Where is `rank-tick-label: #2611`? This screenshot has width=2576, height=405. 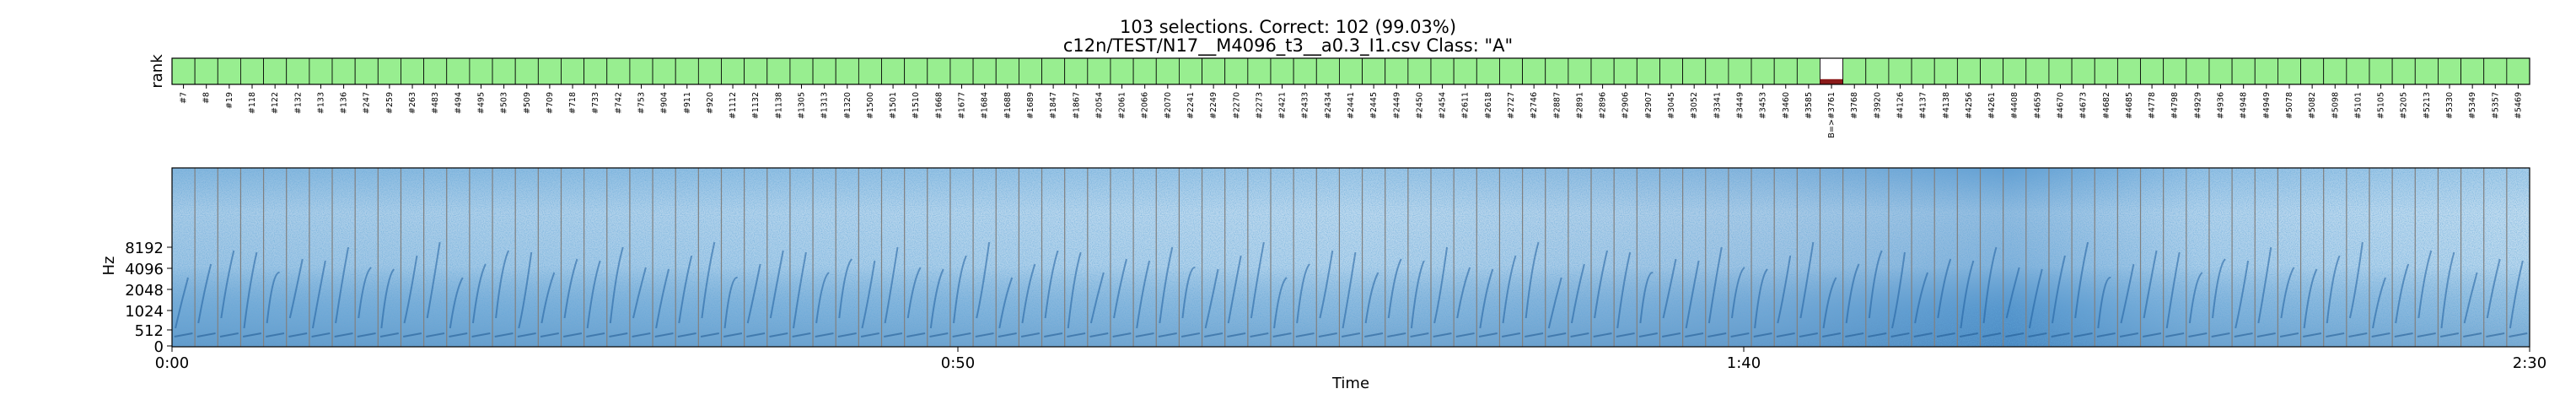 rank-tick-label: #2611 is located at coordinates (1466, 105).